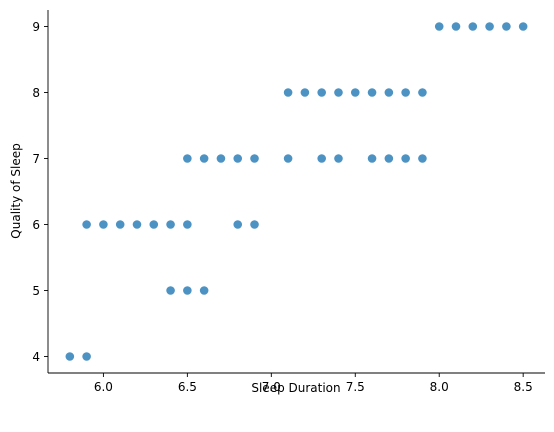  I want to click on y-tick-label: 7, so click(36, 159).